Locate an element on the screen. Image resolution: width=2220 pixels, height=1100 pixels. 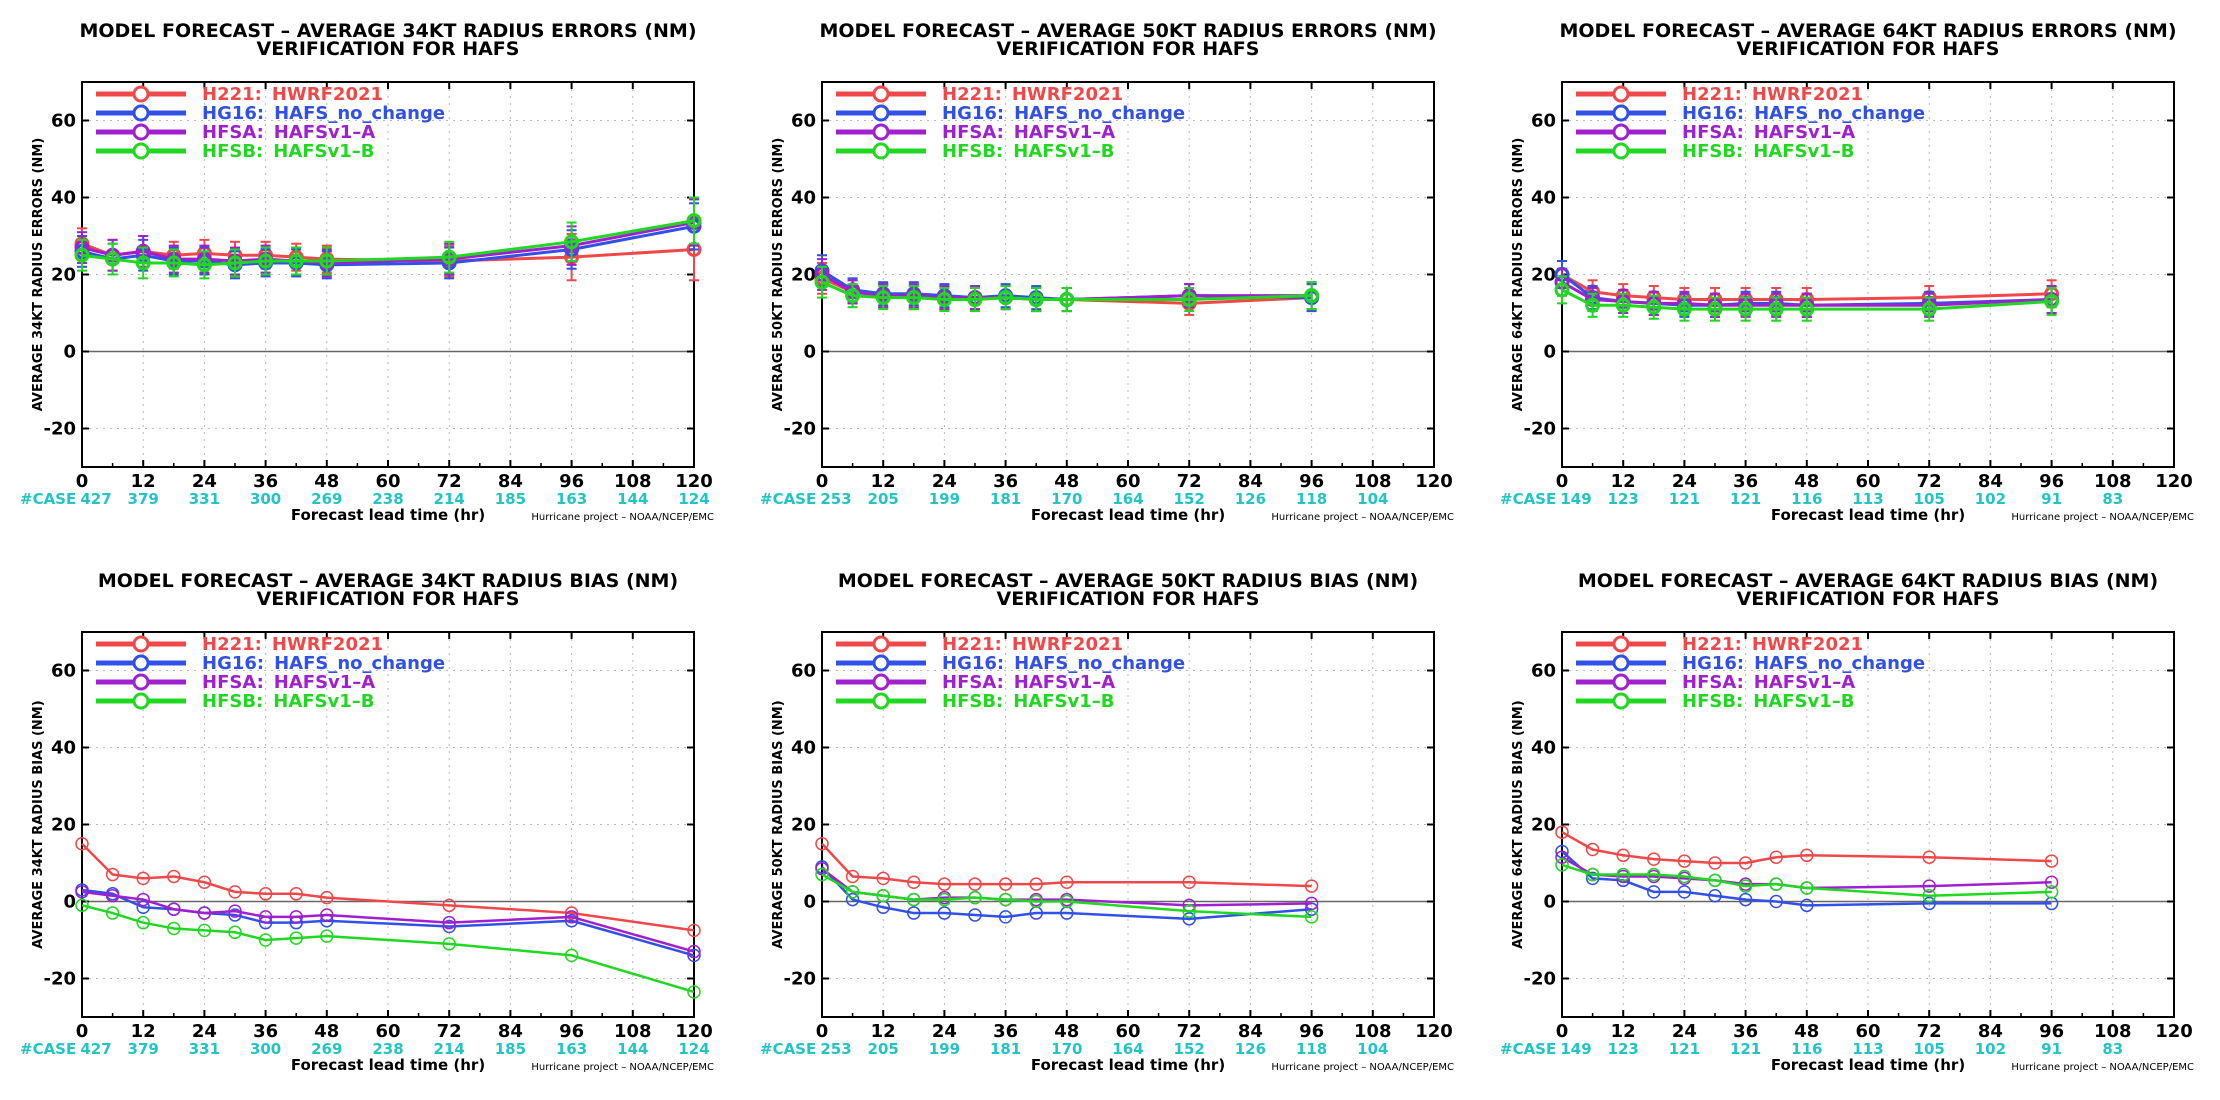
case-count: 124 is located at coordinates (693, 1049).